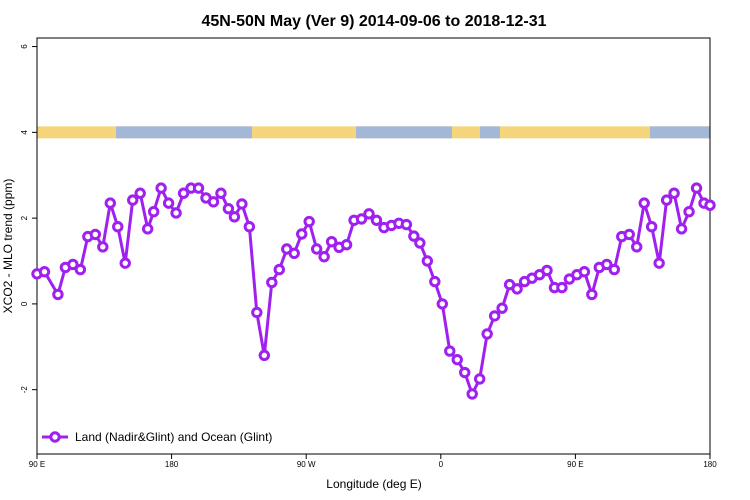  Describe the element at coordinates (24, 132) in the screenshot. I see `y-tick-label: 4` at that location.